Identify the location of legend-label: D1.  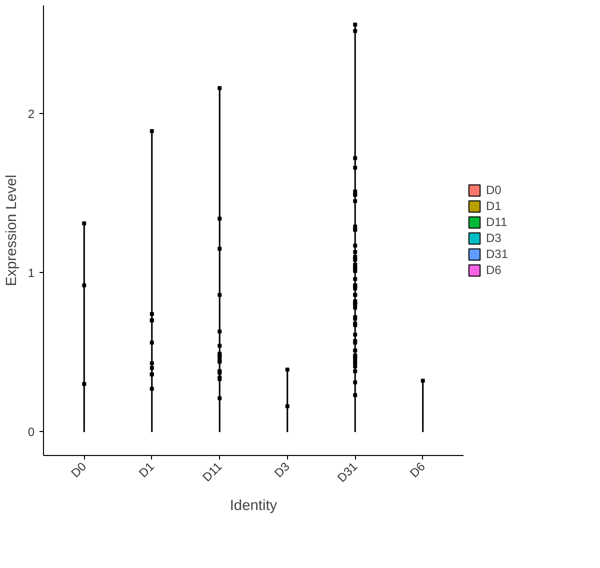
(494, 206).